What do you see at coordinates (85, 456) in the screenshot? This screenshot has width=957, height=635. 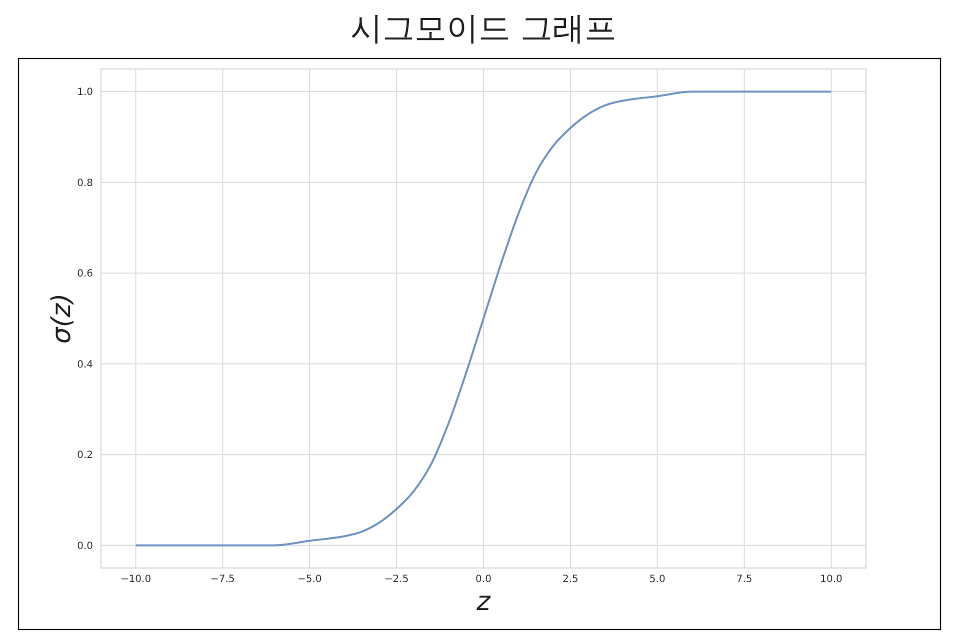 I see `y-tick-label: 0.2` at bounding box center [85, 456].